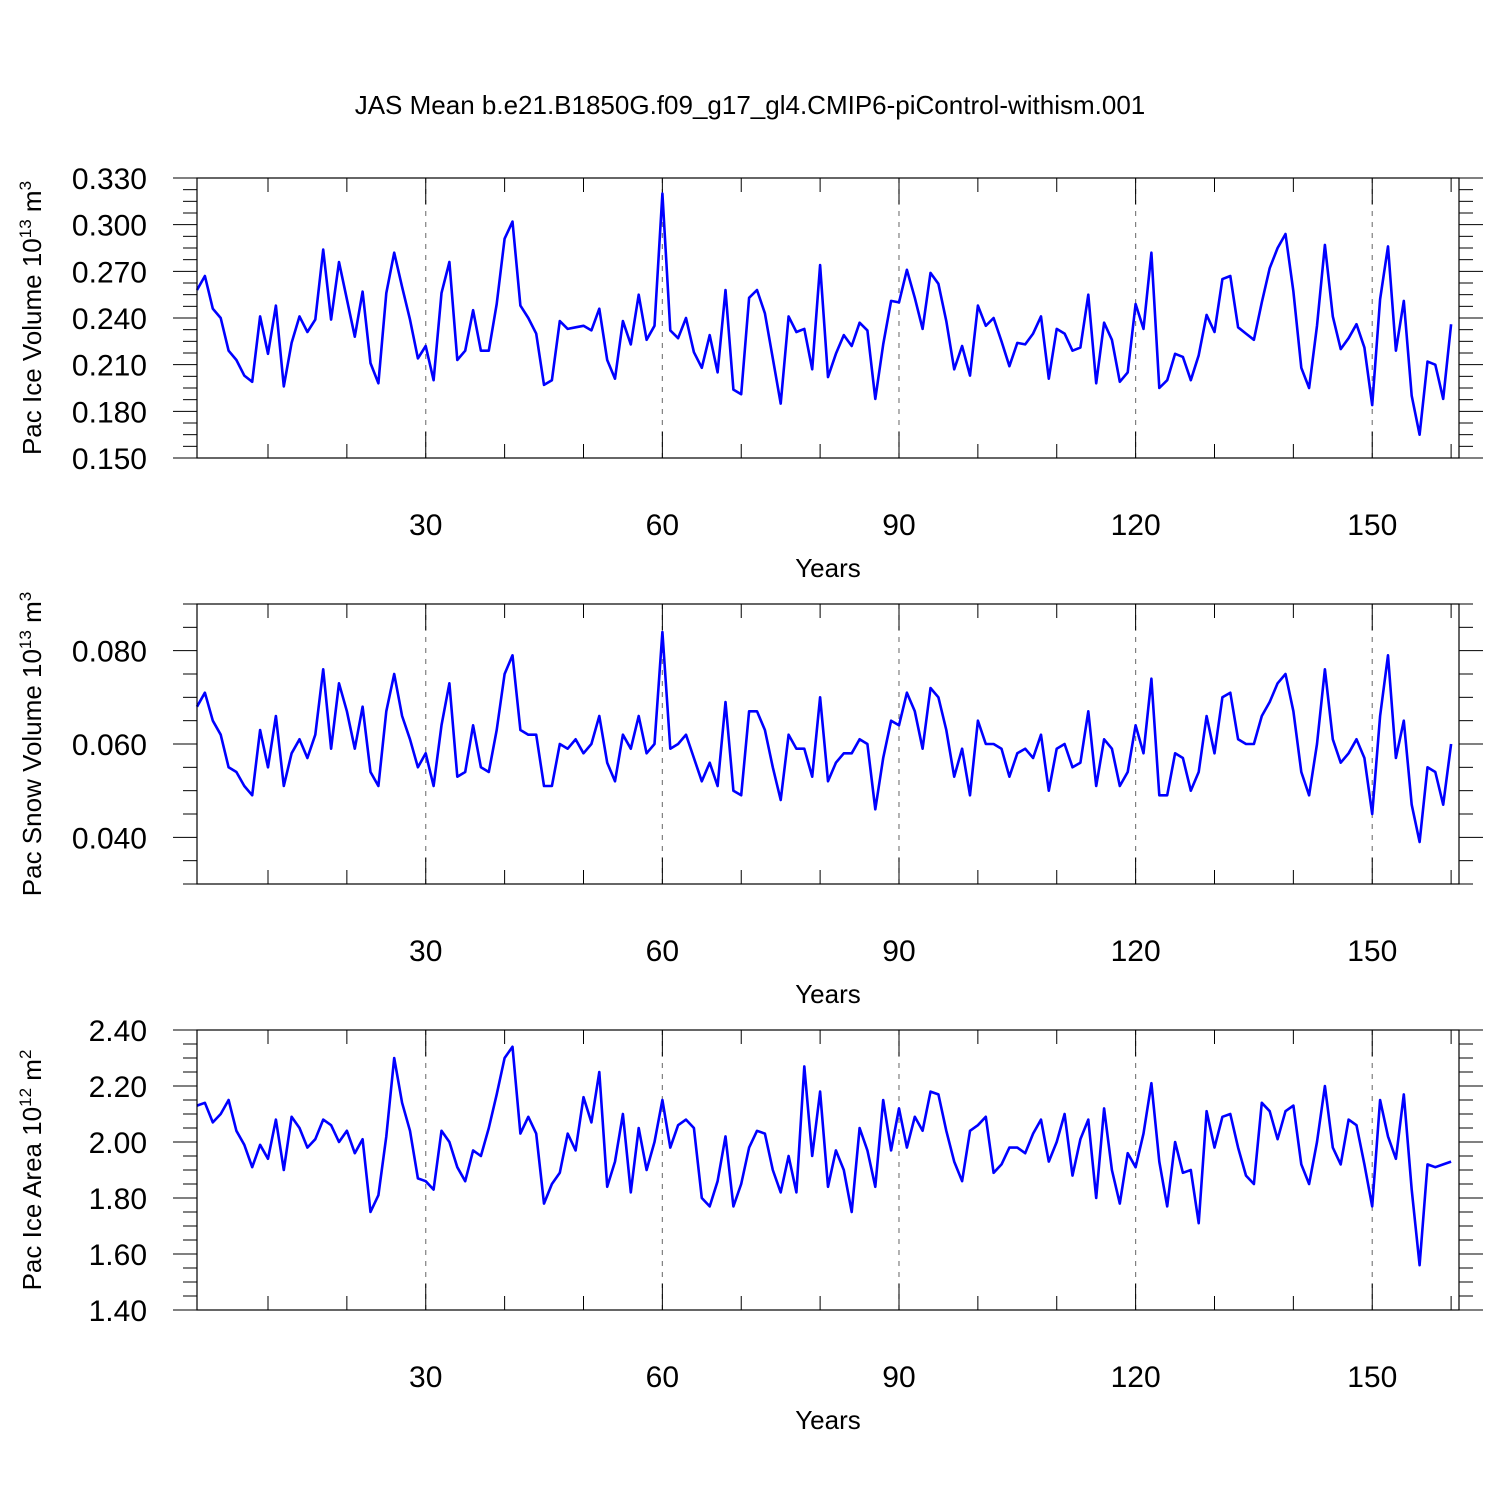 The image size is (1500, 1500). I want to click on y-axis-label-text: Pac Snow Volume 10, so click(32, 772).